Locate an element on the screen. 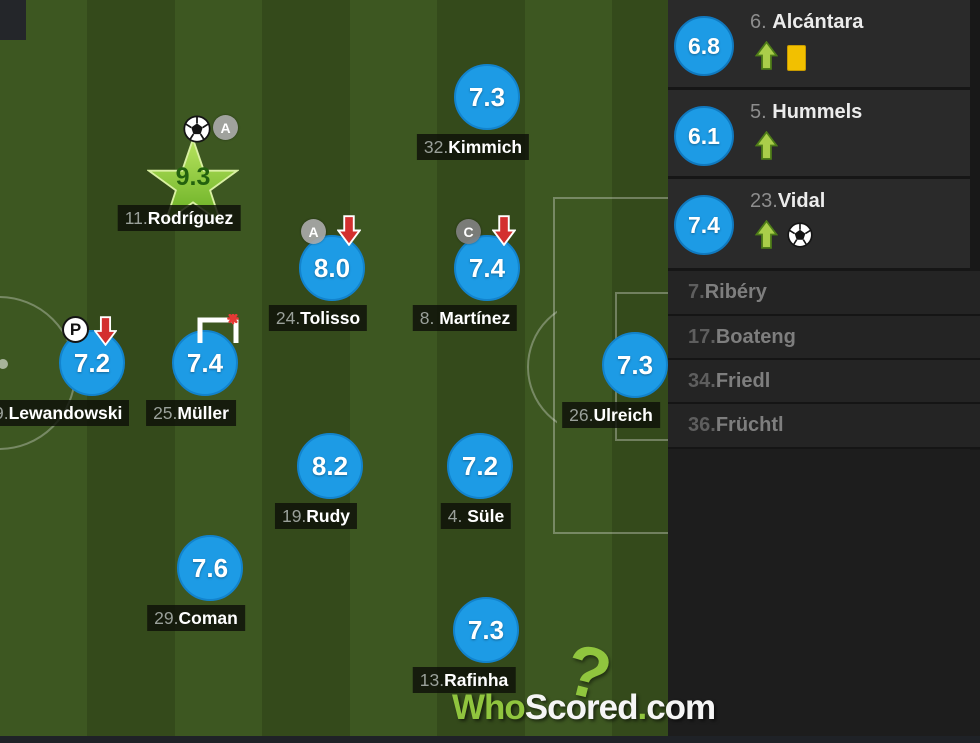 This screenshot has height=743, width=980. player-name: Süle is located at coordinates (486, 516).